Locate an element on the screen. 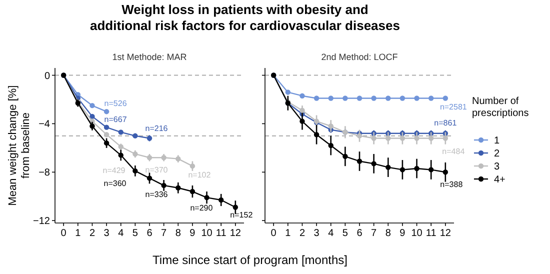  y-axis-title: Mean weight change [%] from baseline is located at coordinates (19, 145).